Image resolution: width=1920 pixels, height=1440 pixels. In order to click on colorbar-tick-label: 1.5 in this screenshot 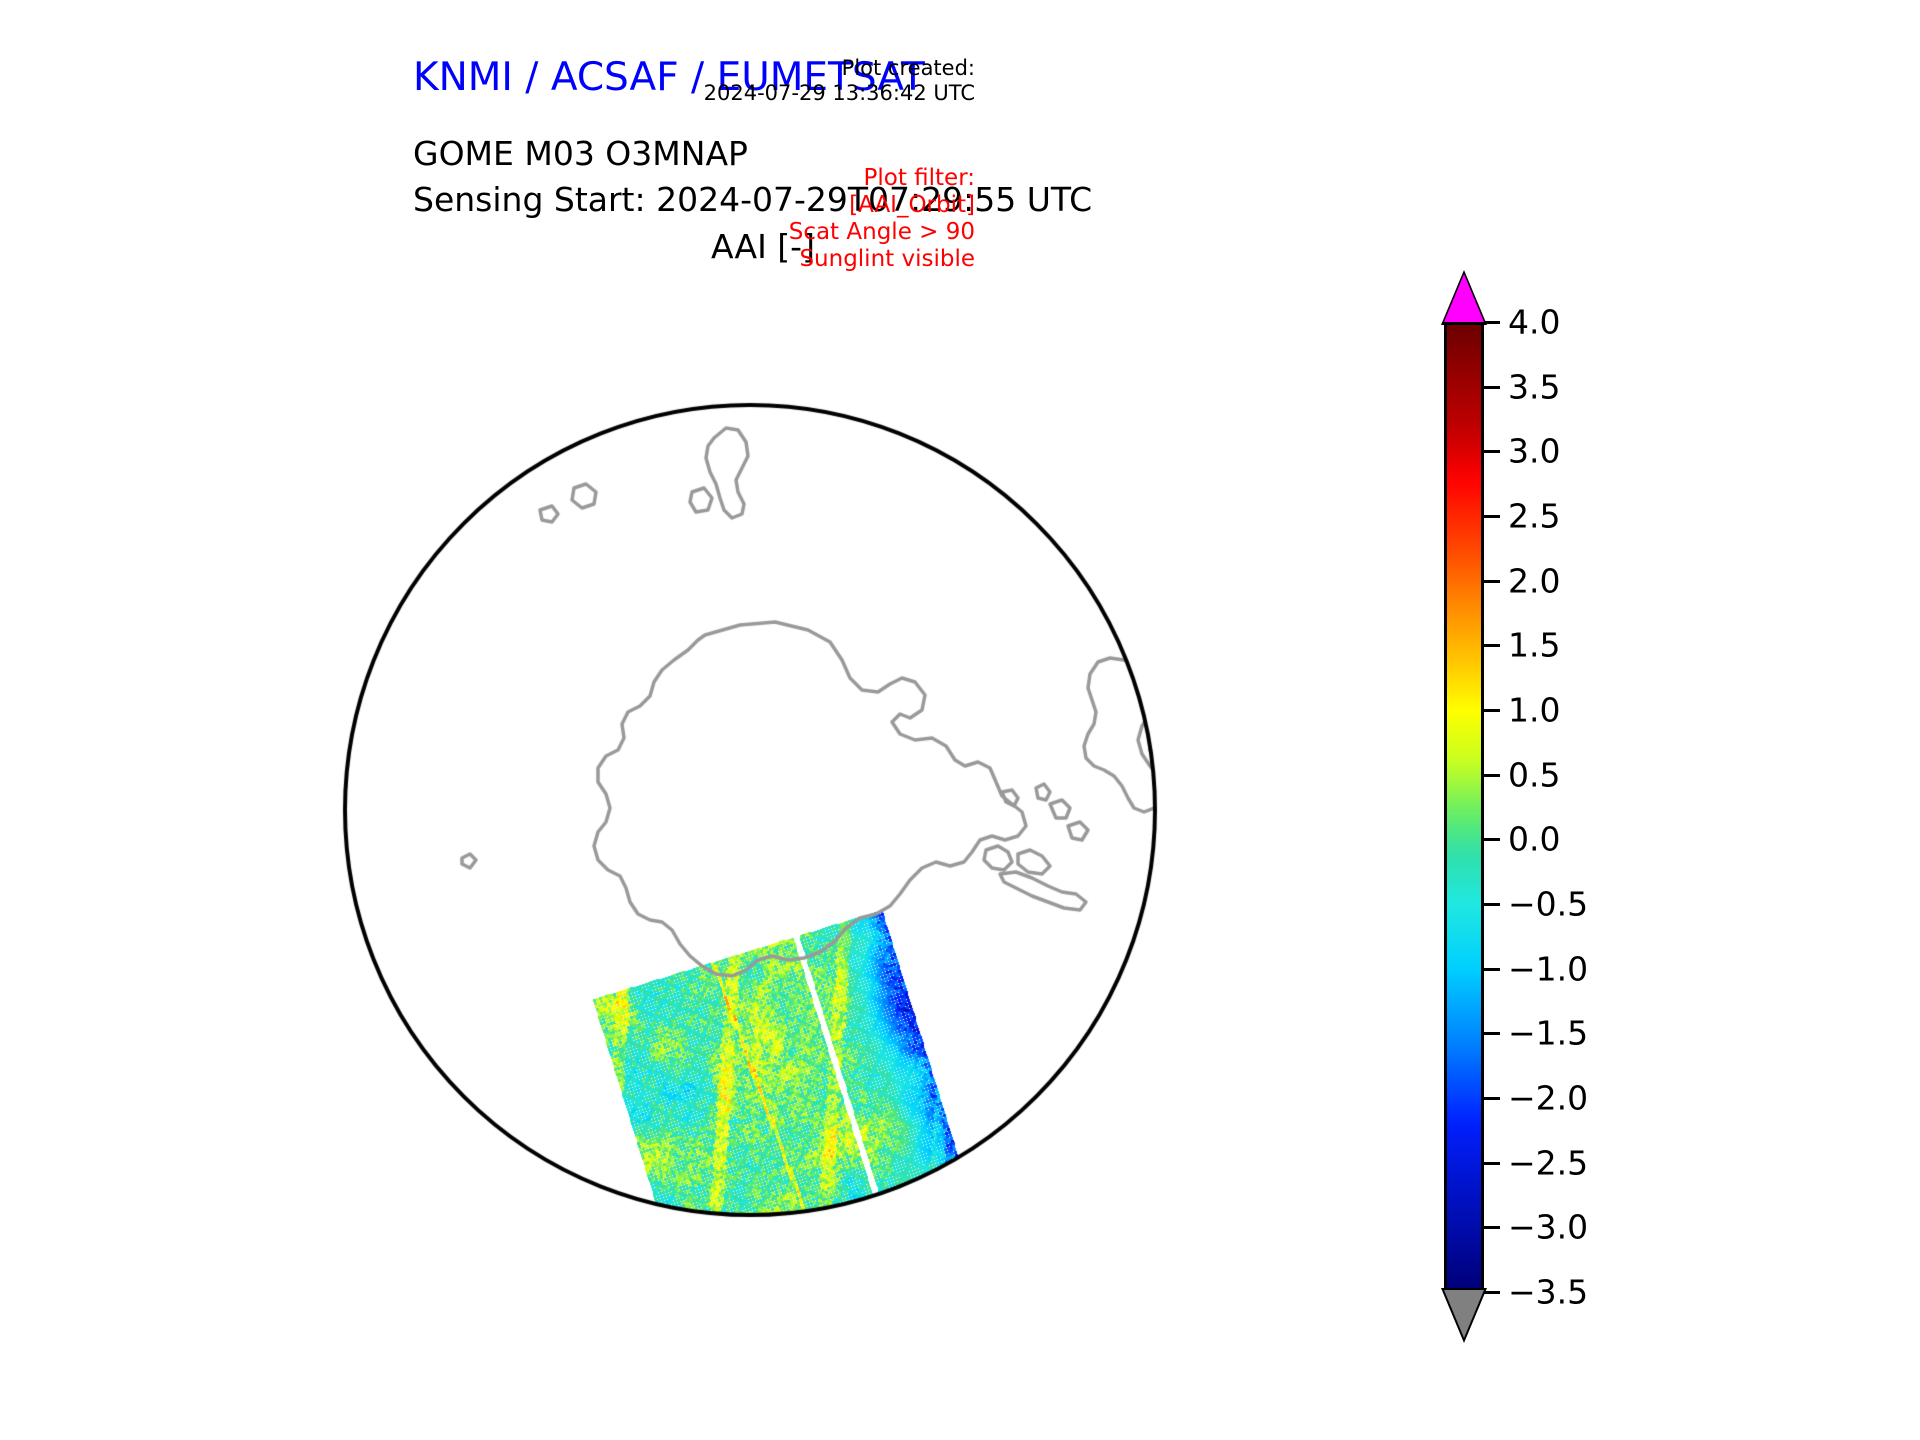, I will do `click(1534, 645)`.